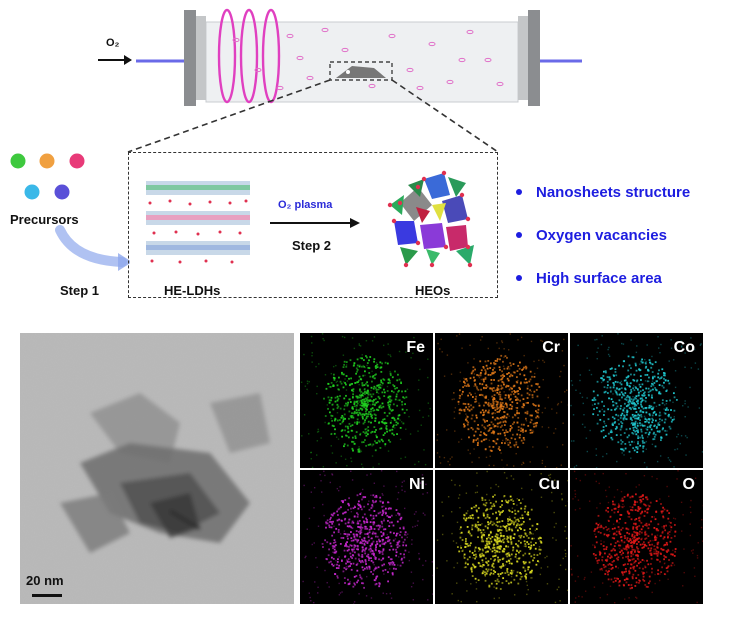 The image size is (737, 624). Describe the element at coordinates (549, 484) in the screenshot. I see `element-label: Cu` at that location.